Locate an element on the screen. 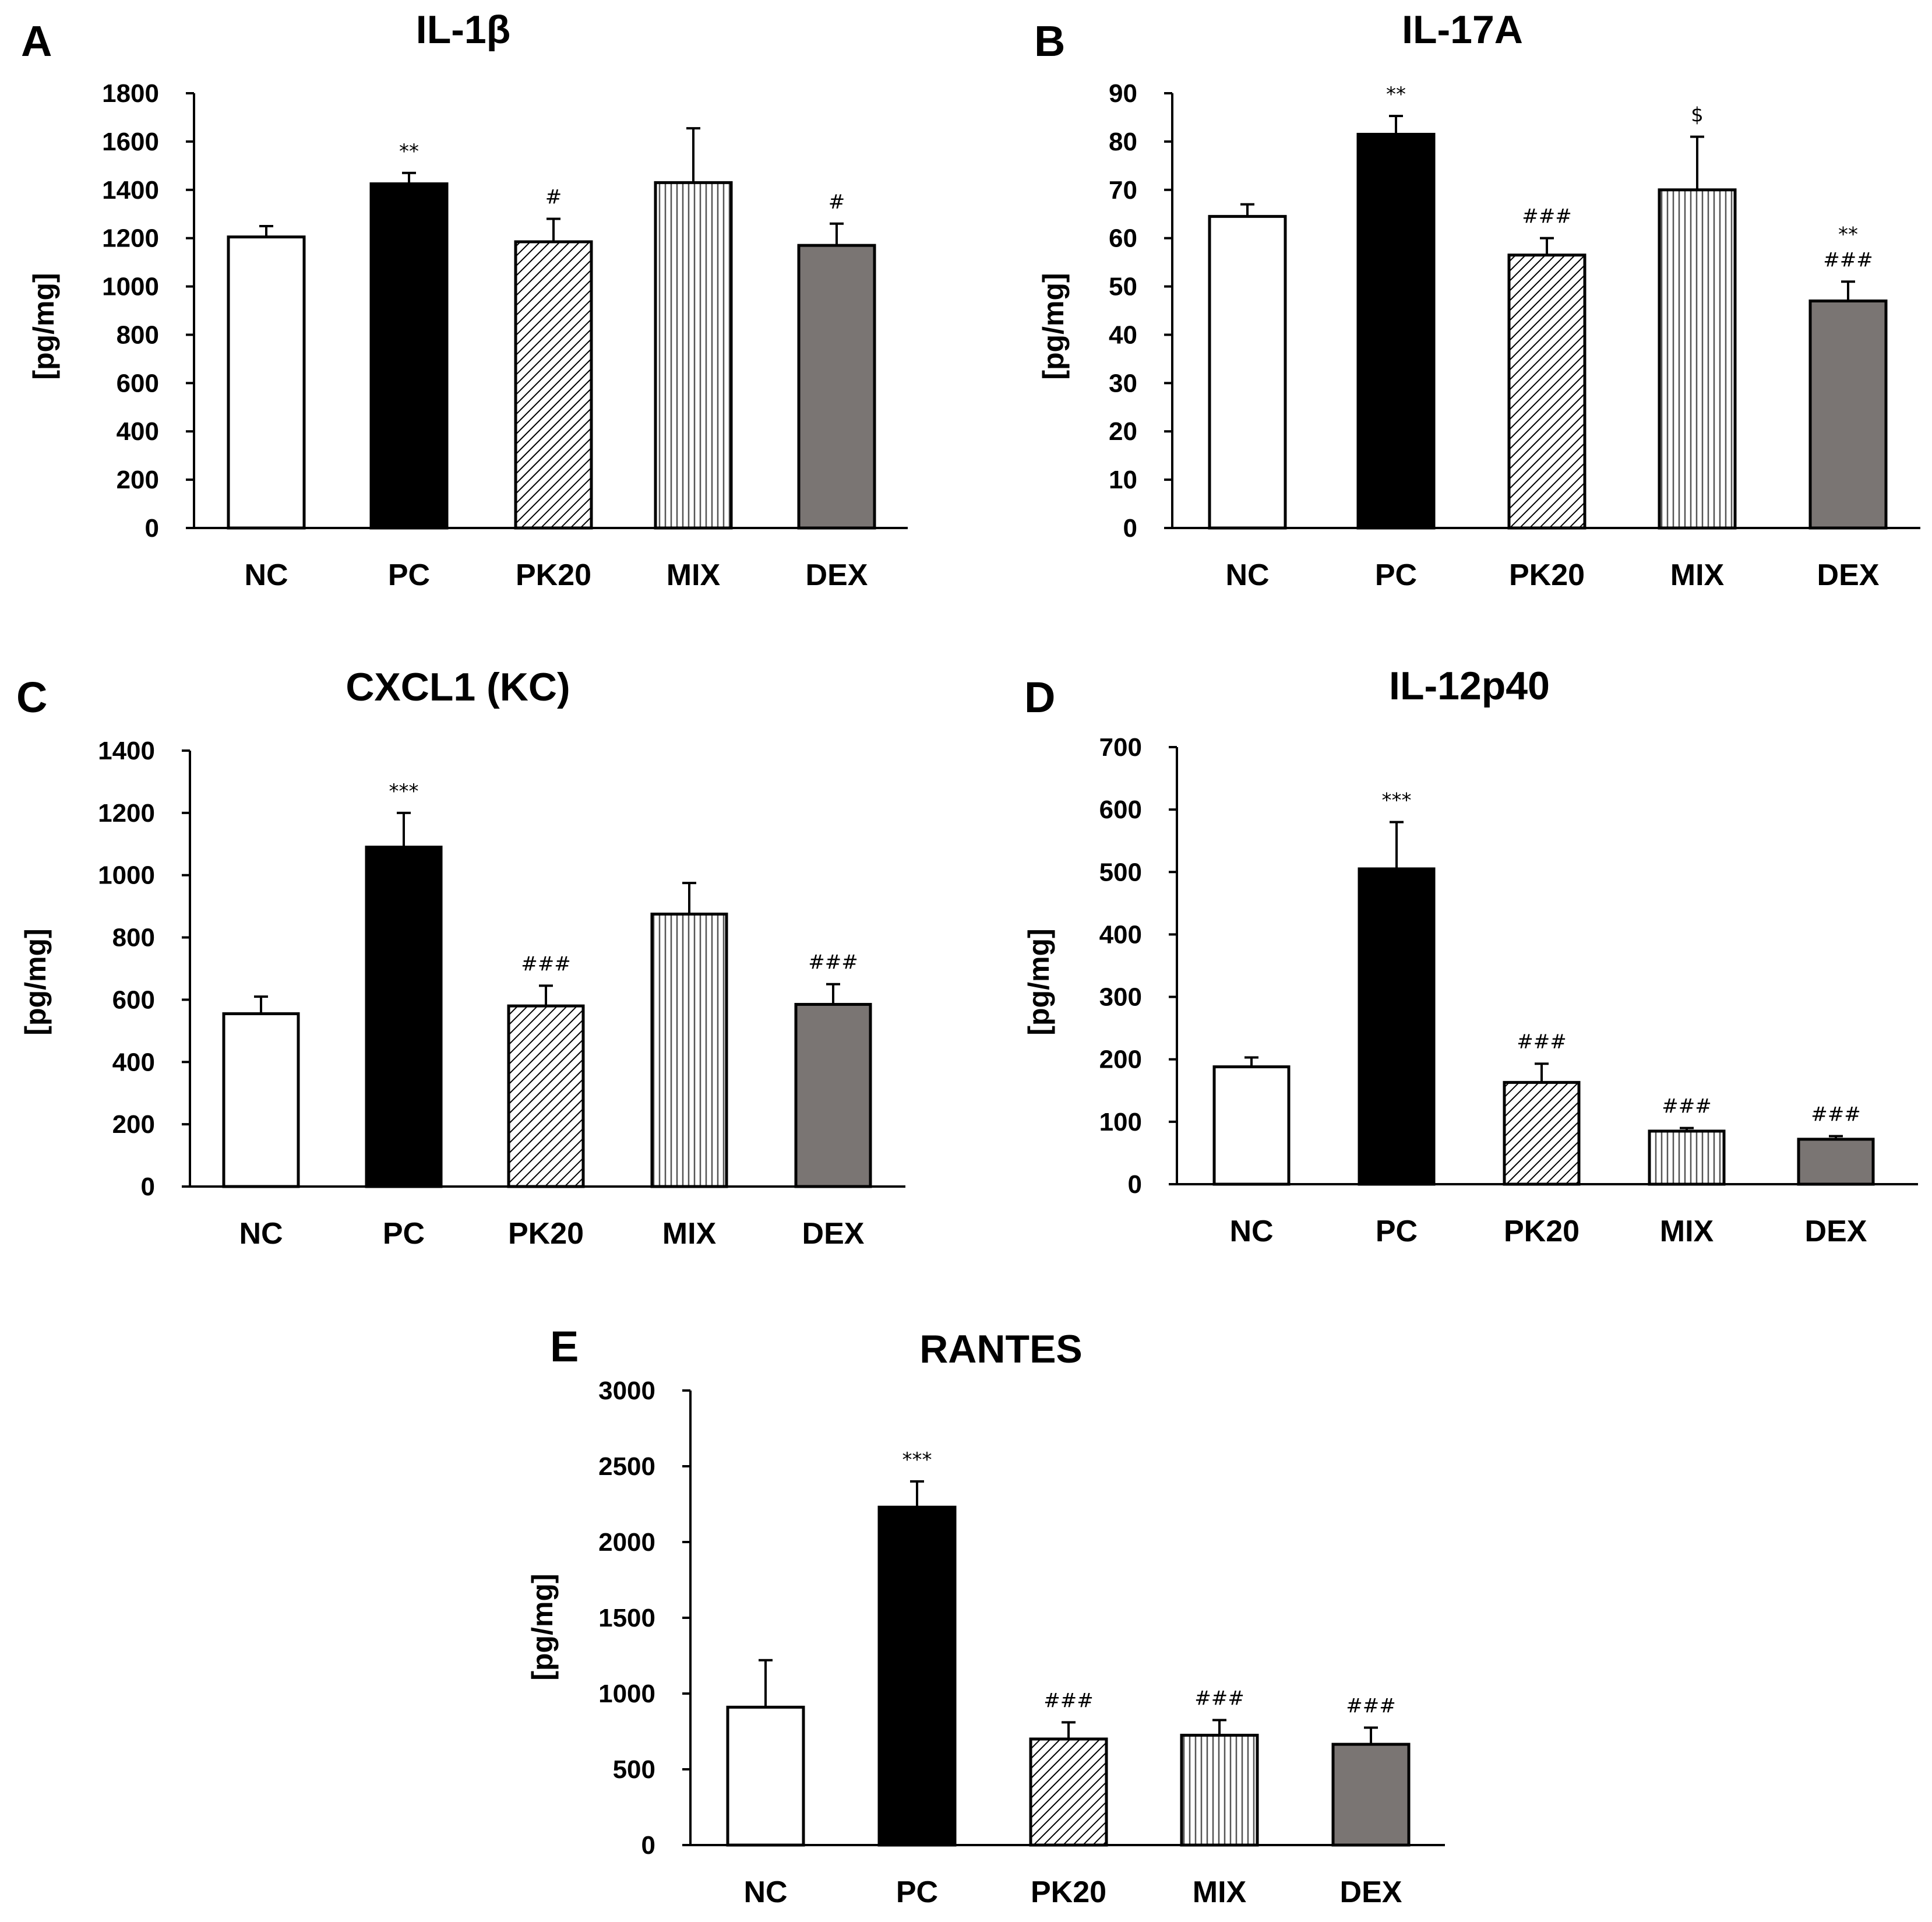 Image resolution: width=1932 pixels, height=1922 pixels. significance-label: $ is located at coordinates (1697, 116).